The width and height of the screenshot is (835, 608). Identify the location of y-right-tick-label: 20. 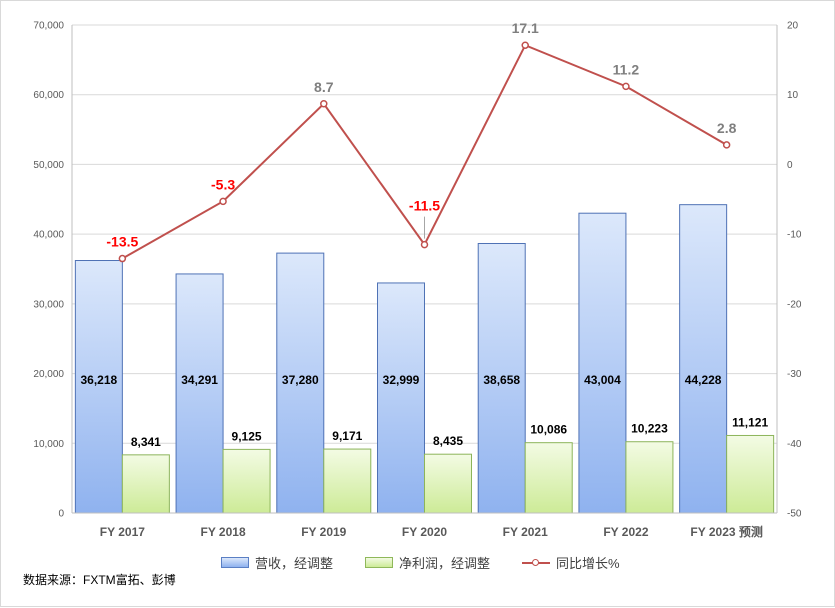
(793, 26).